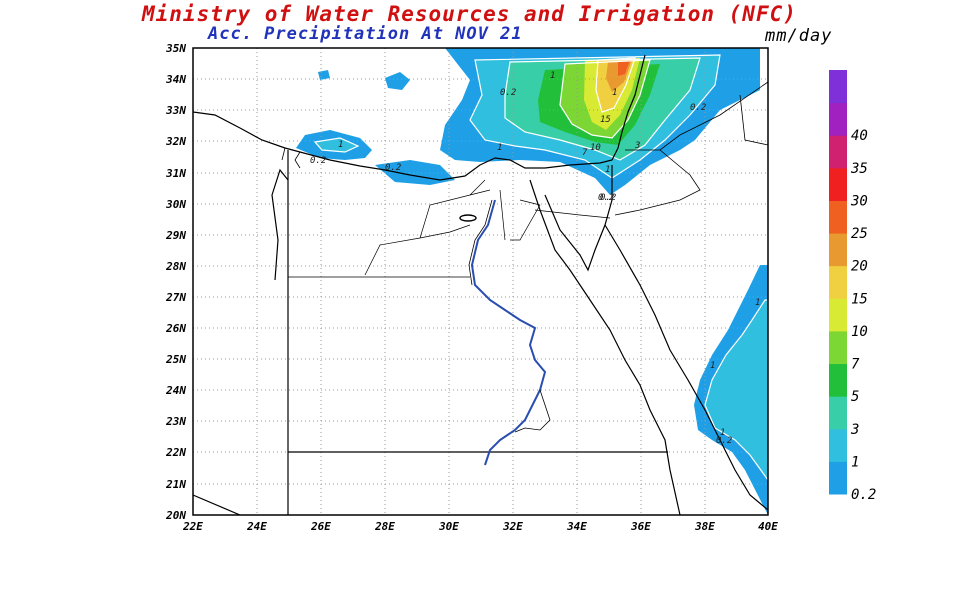 The height and width of the screenshot is (600, 960). I want to click on lon-tick-label: 24E, so click(256, 526).